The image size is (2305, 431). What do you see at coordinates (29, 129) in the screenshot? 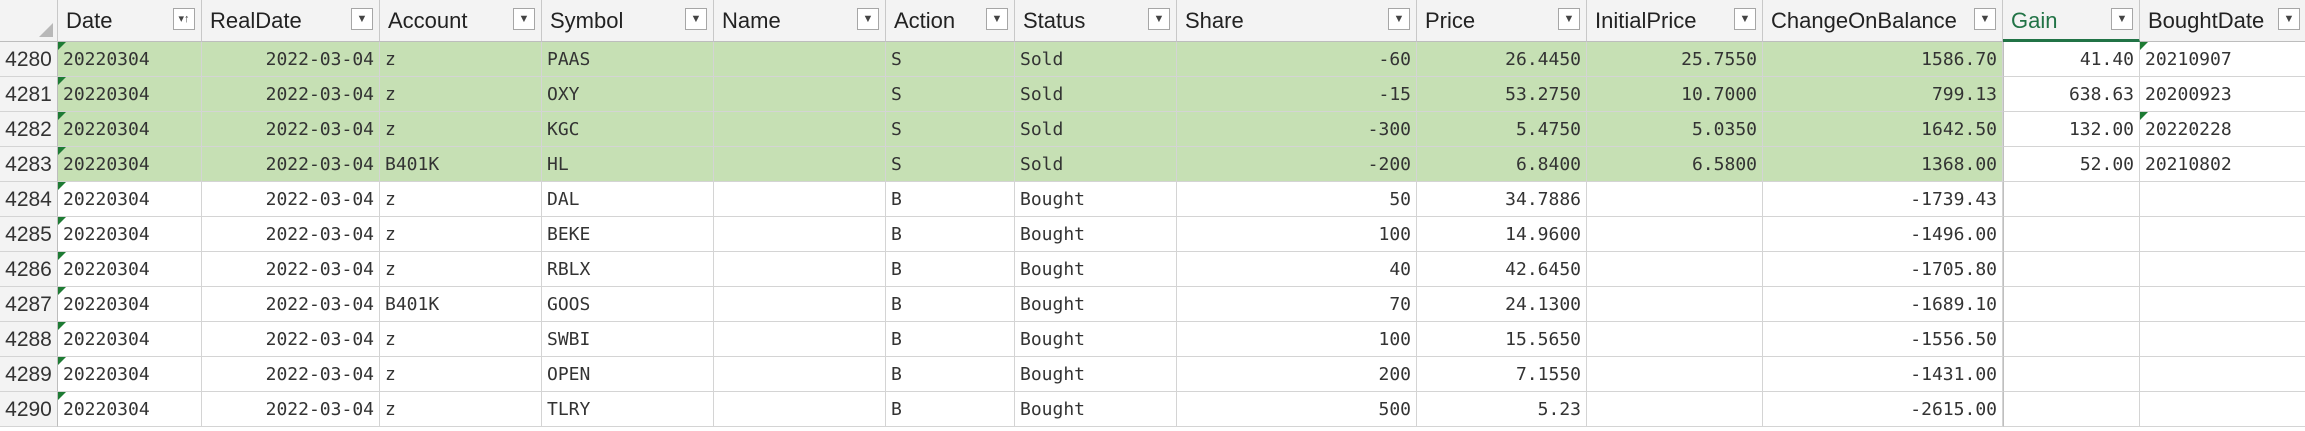
I see `row-header: 4282` at bounding box center [29, 129].